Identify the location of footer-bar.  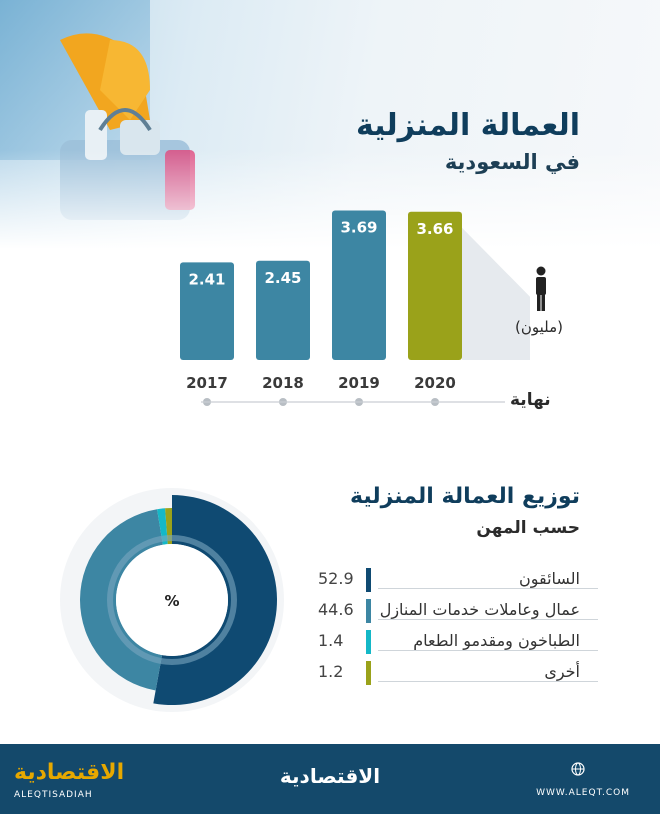
(330, 779).